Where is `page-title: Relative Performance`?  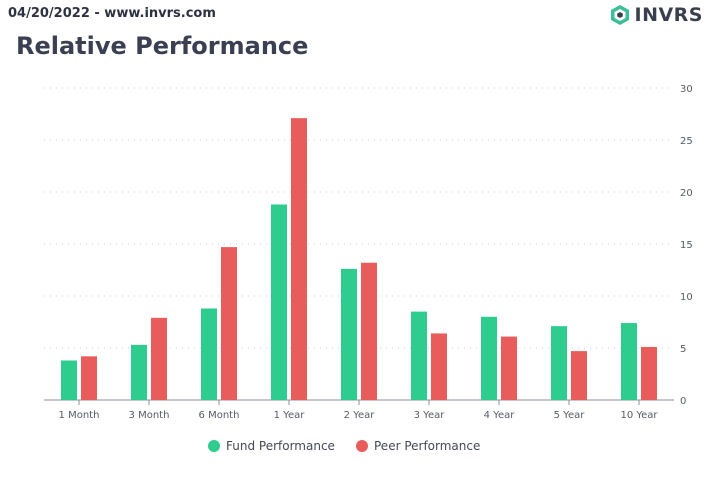
page-title: Relative Performance is located at coordinates (162, 46).